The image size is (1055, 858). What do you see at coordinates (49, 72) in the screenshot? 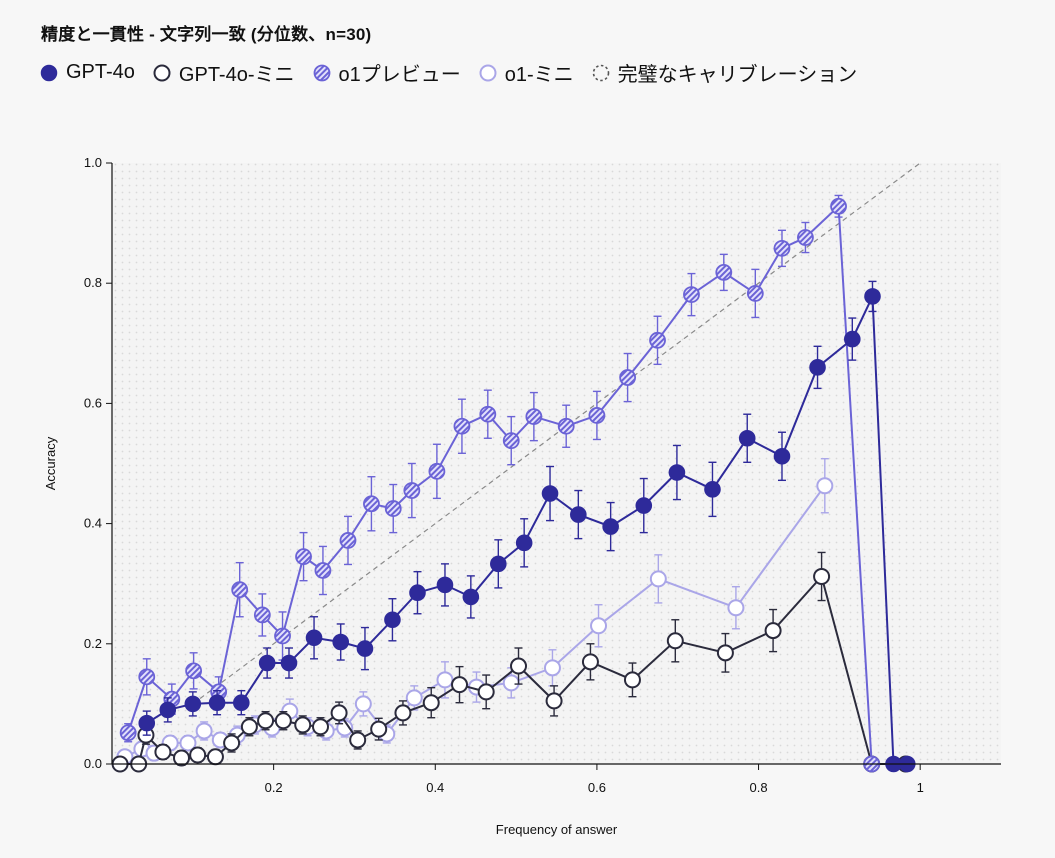
I see `legend-marker-filled-icon` at bounding box center [49, 72].